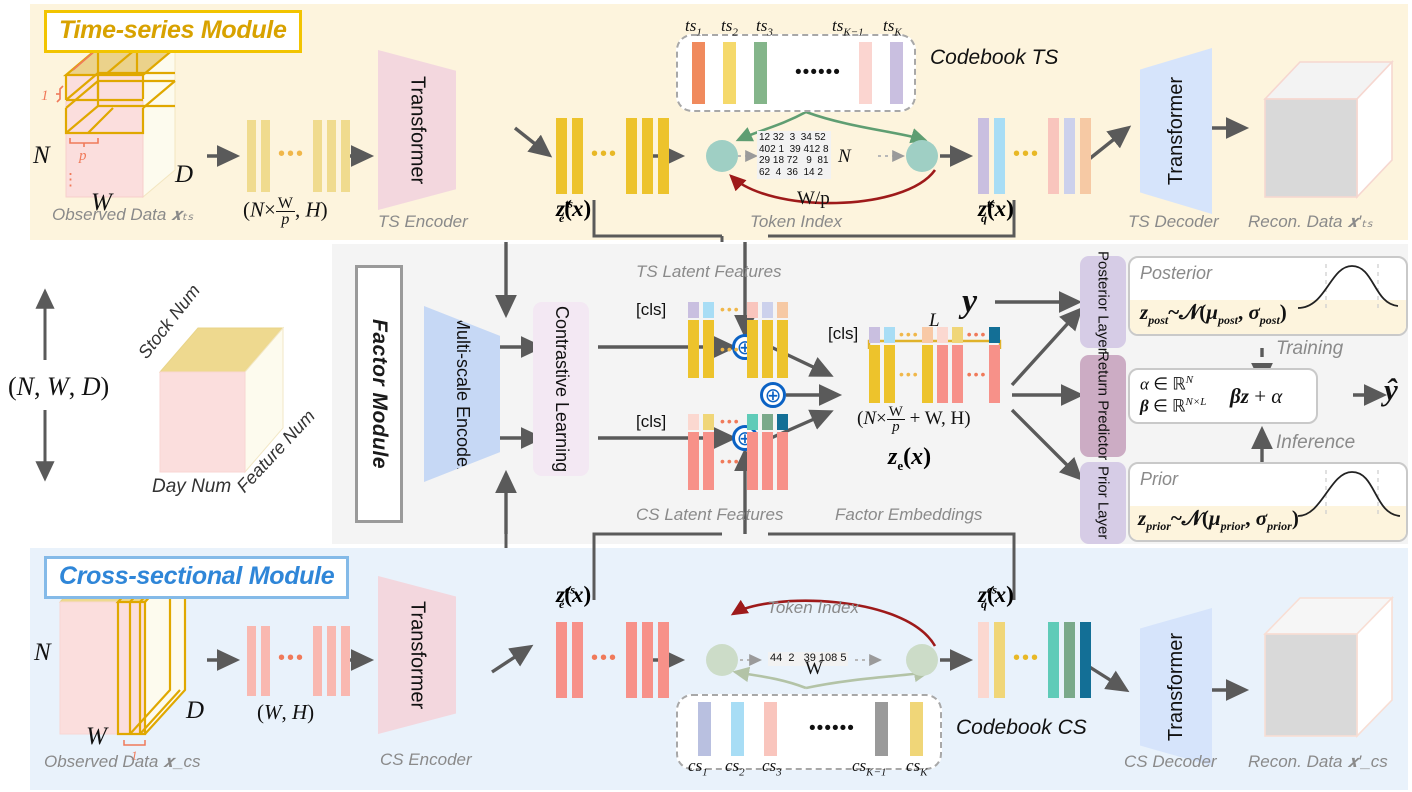 This screenshot has height=792, width=1412. I want to click on factor-module-title: Factor Module, so click(379, 393).